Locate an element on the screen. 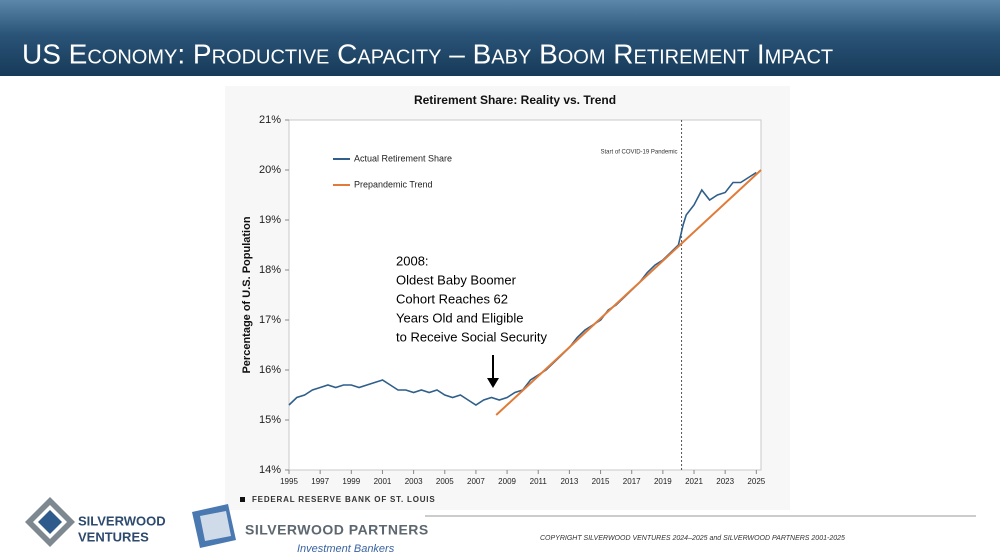  x-tick-label: 2013 is located at coordinates (569, 481).